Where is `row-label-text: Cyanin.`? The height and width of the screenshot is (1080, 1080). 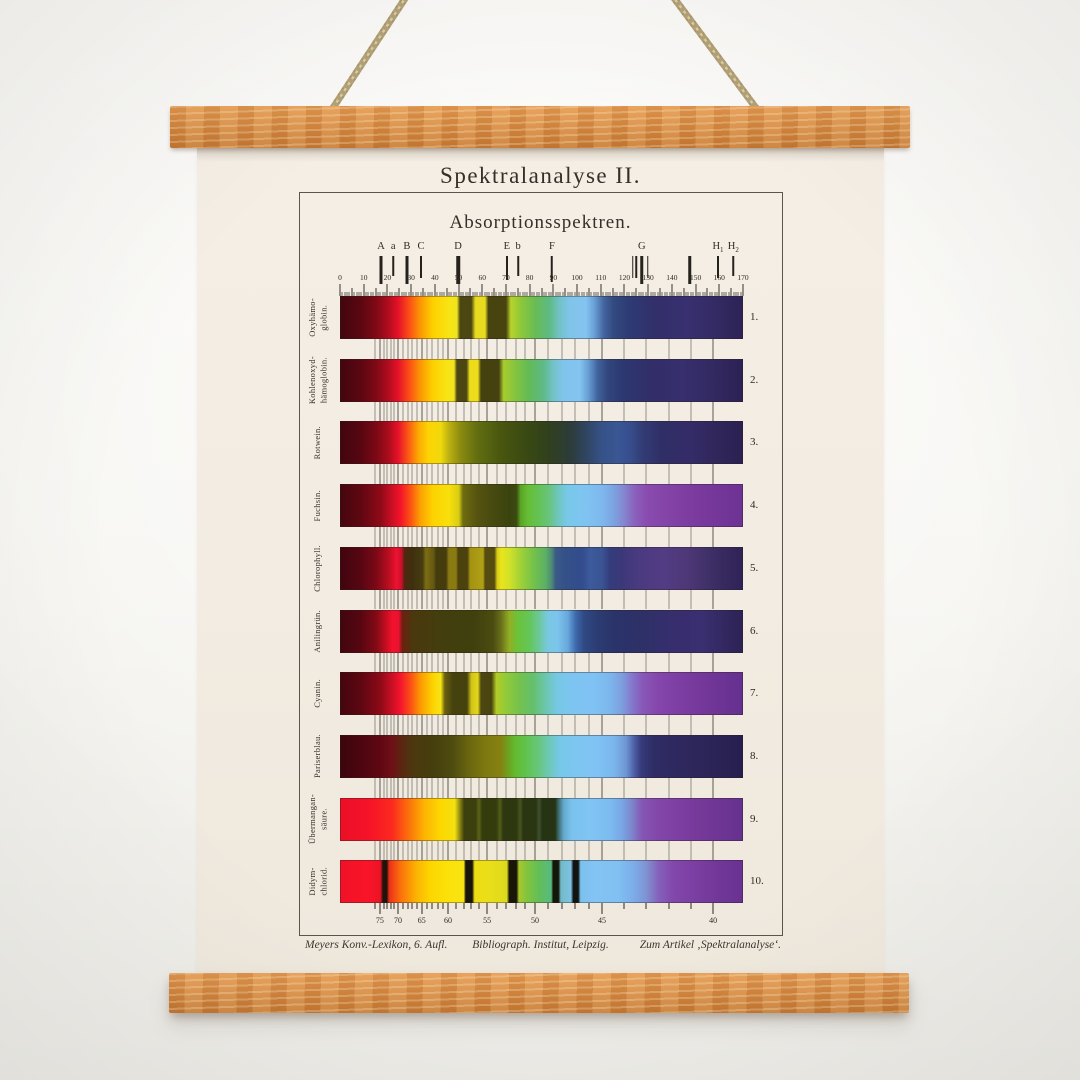 row-label-text: Cyanin. is located at coordinates (317, 694).